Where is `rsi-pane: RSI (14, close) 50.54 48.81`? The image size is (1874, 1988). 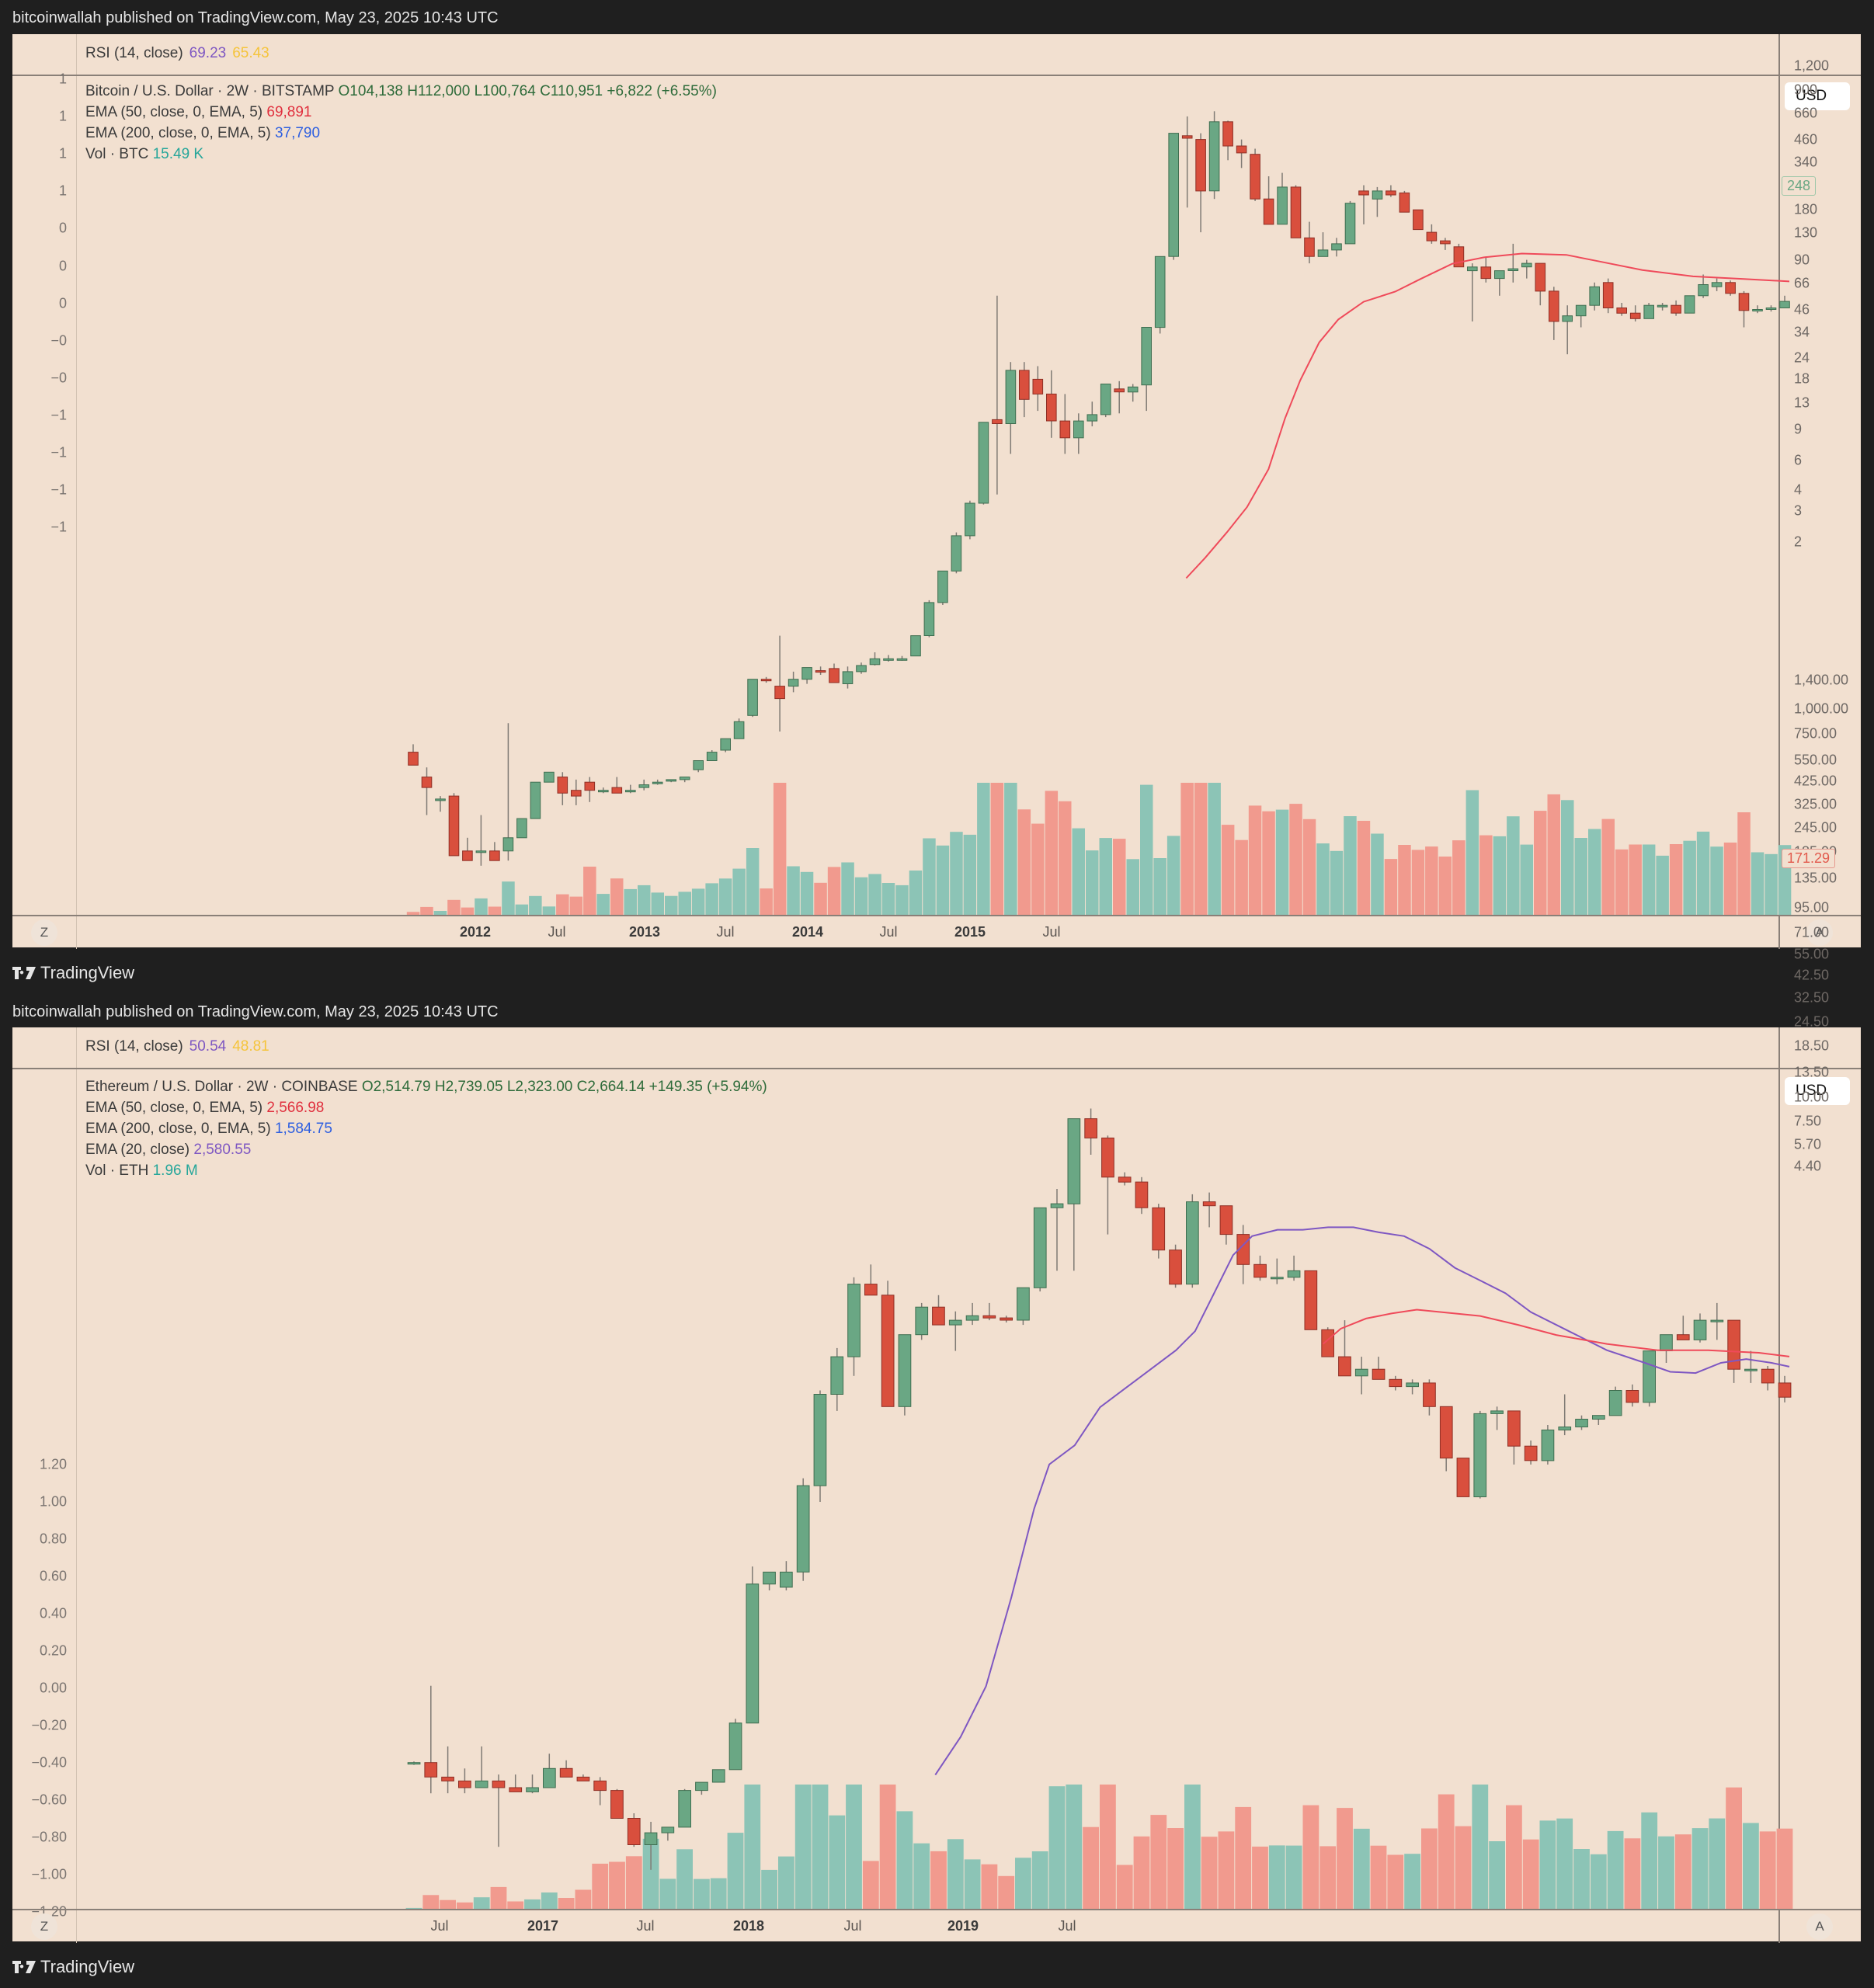
rsi-pane: RSI (14, close) 50.54 48.81 is located at coordinates (936, 1048).